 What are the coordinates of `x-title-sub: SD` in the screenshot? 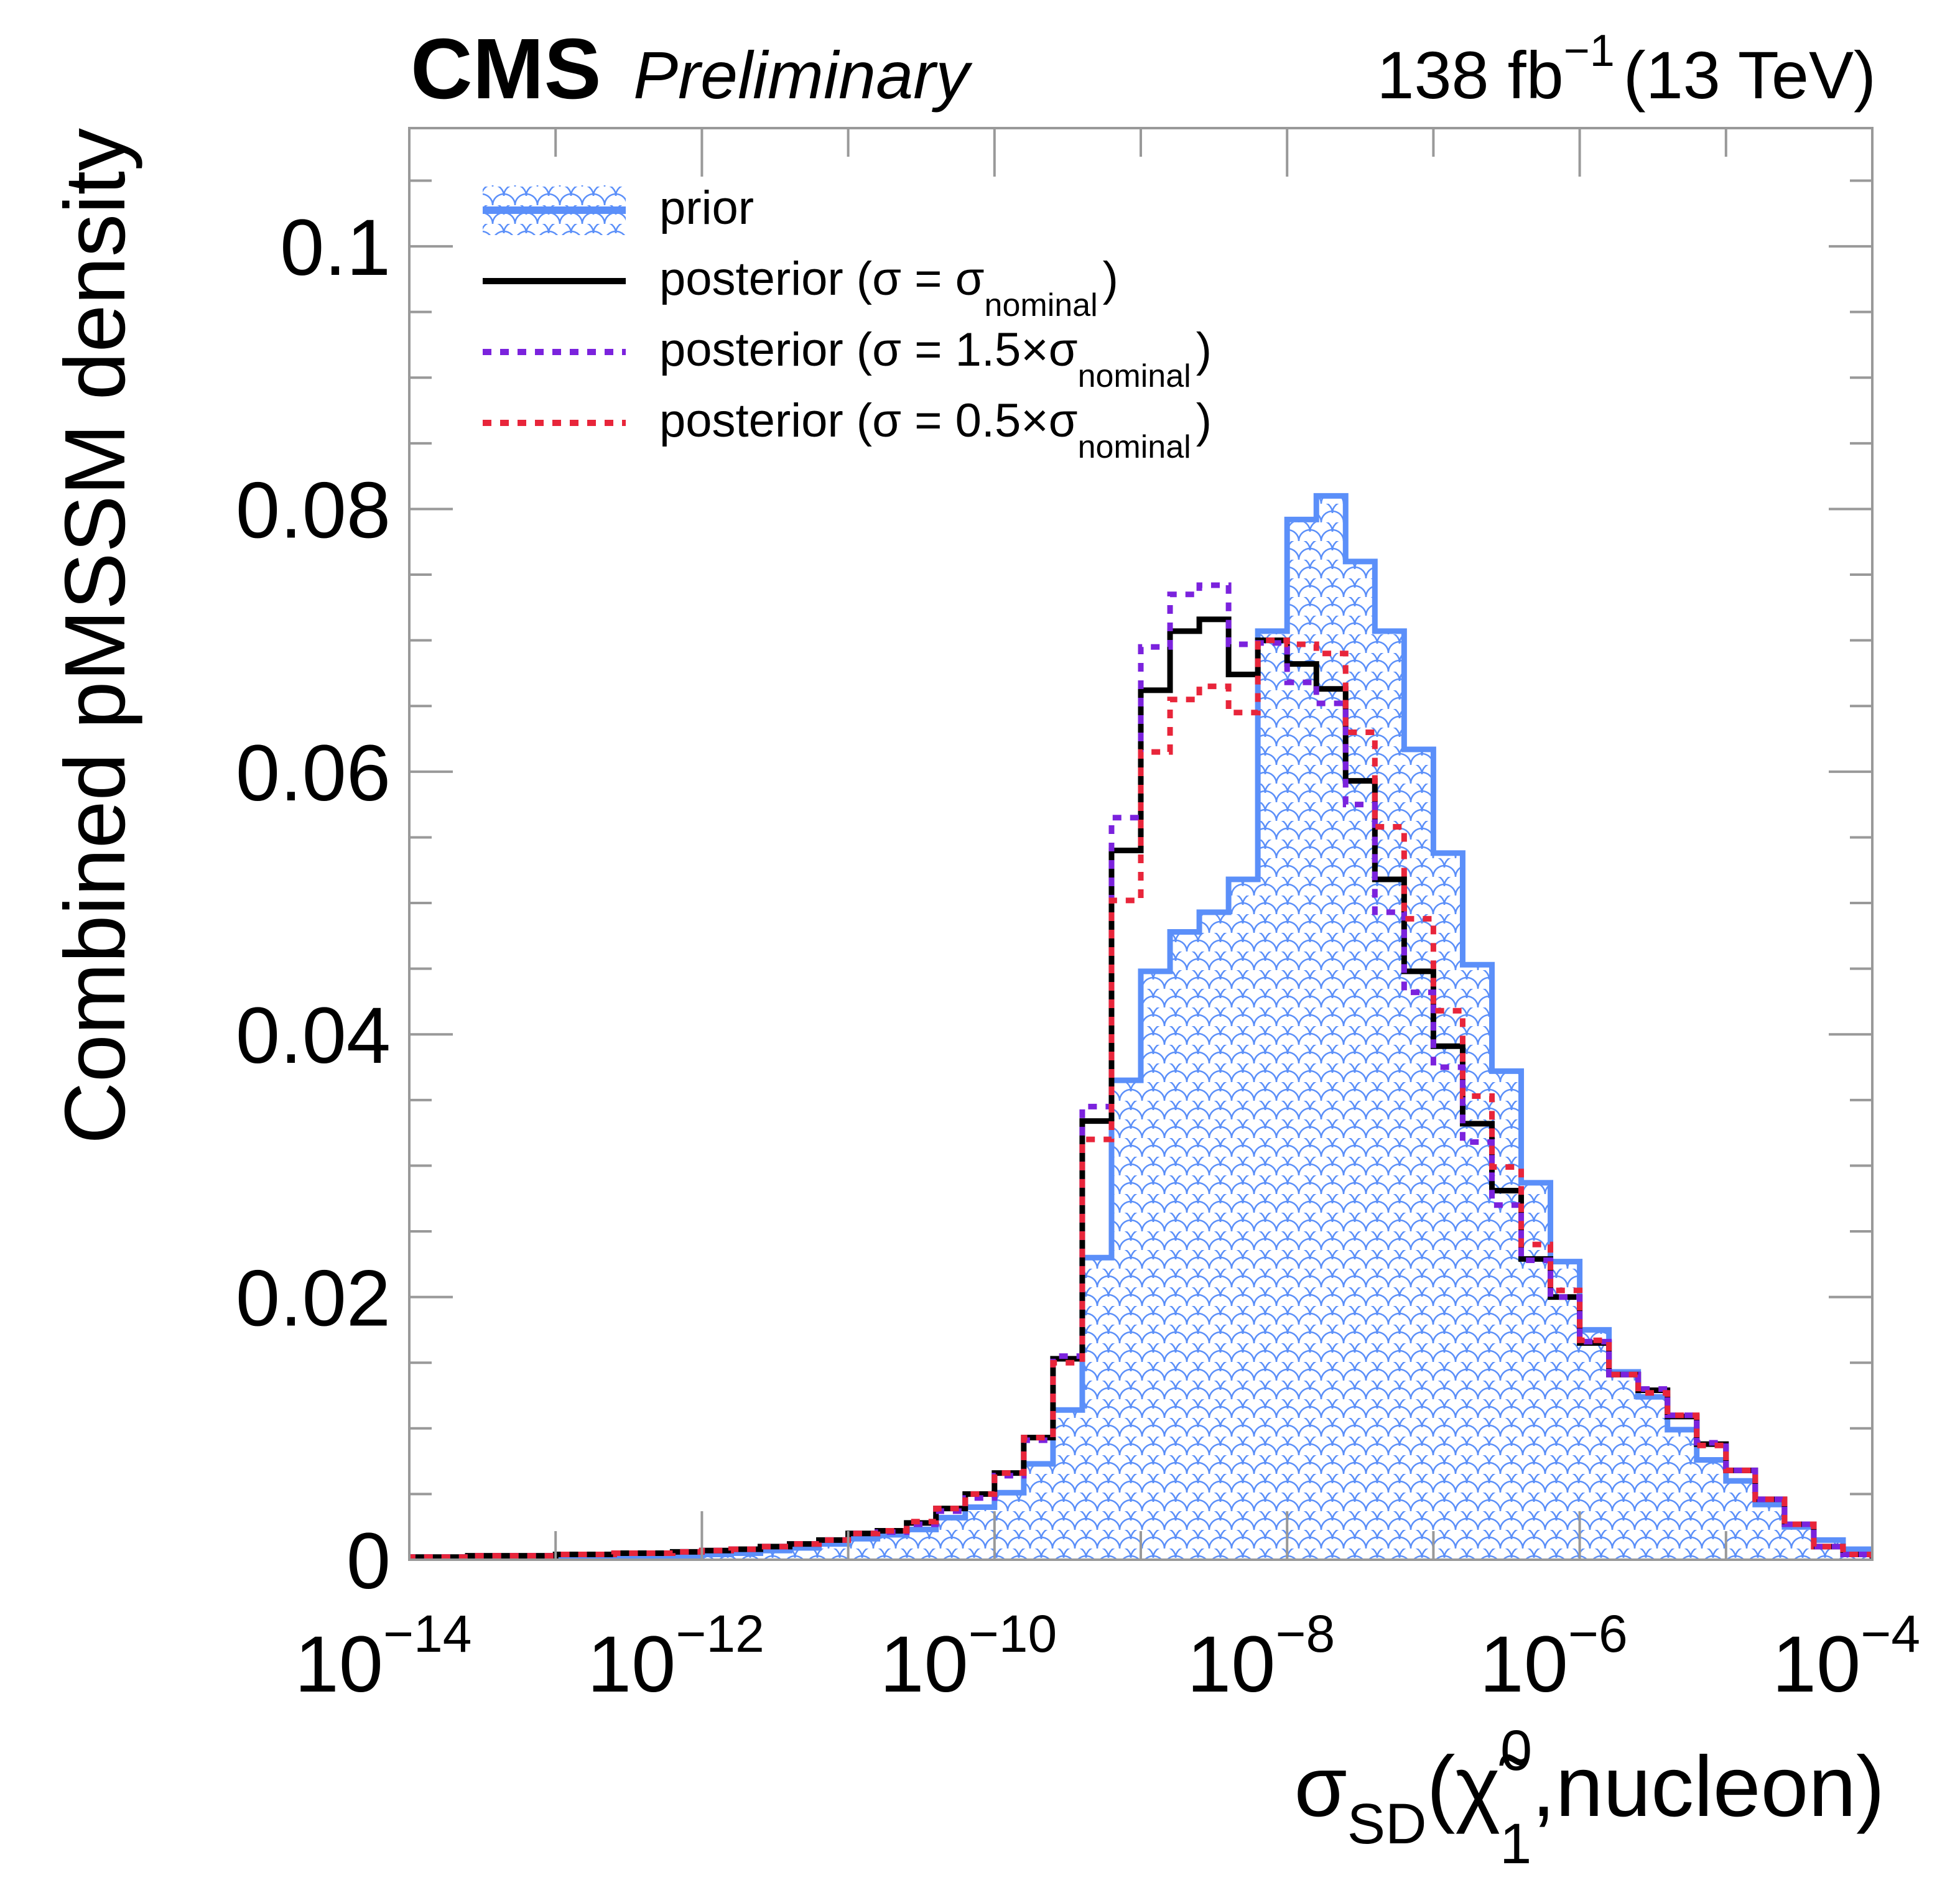 It's located at (1387, 1824).